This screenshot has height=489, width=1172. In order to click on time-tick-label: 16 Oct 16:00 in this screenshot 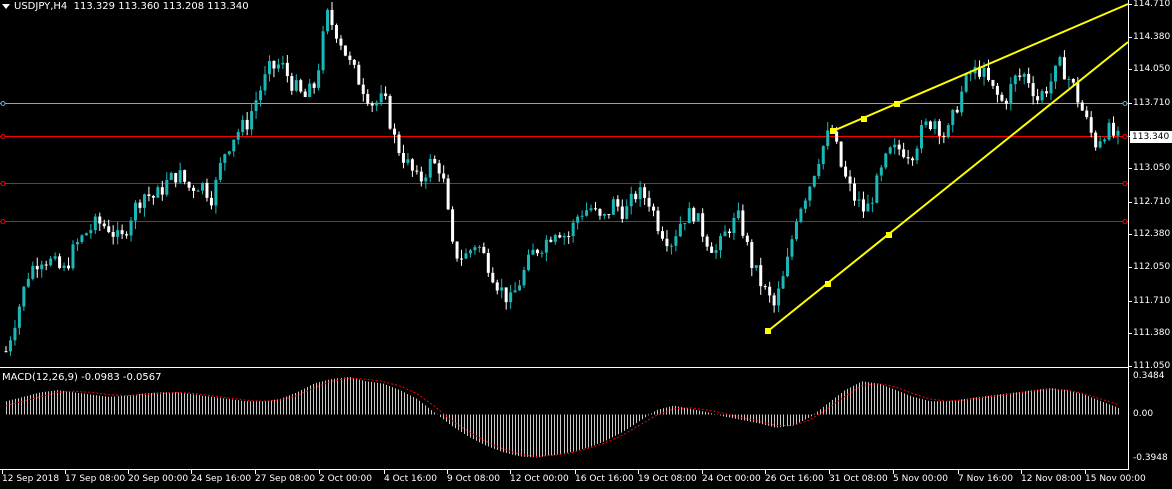, I will do `click(604, 479)`.